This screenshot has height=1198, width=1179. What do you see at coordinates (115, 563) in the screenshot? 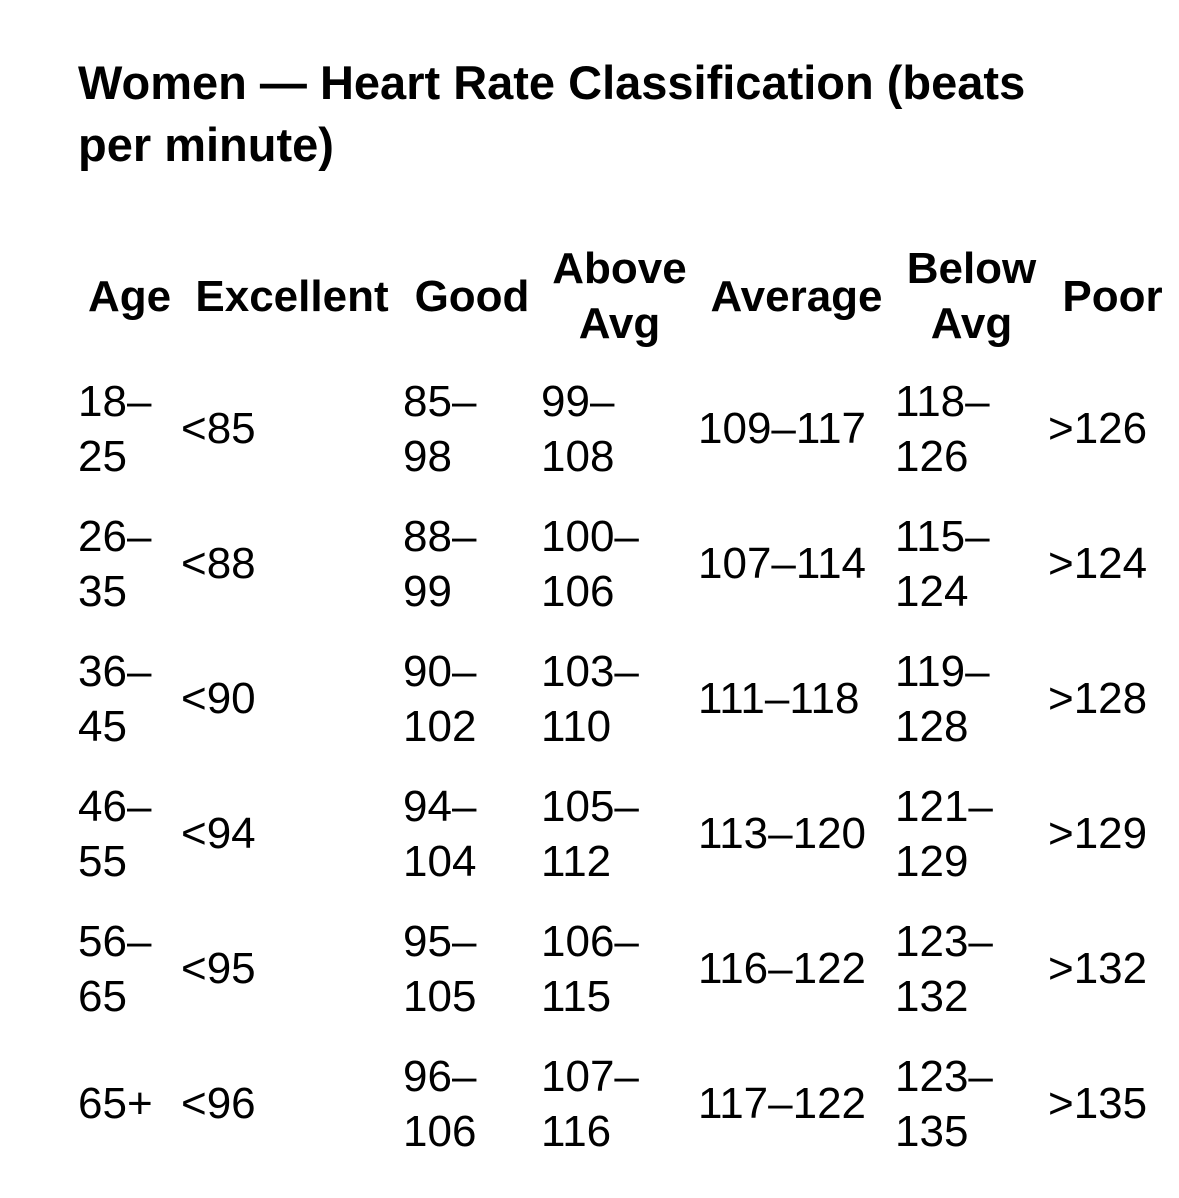
I see `cell-age: 26– 35` at bounding box center [115, 563].